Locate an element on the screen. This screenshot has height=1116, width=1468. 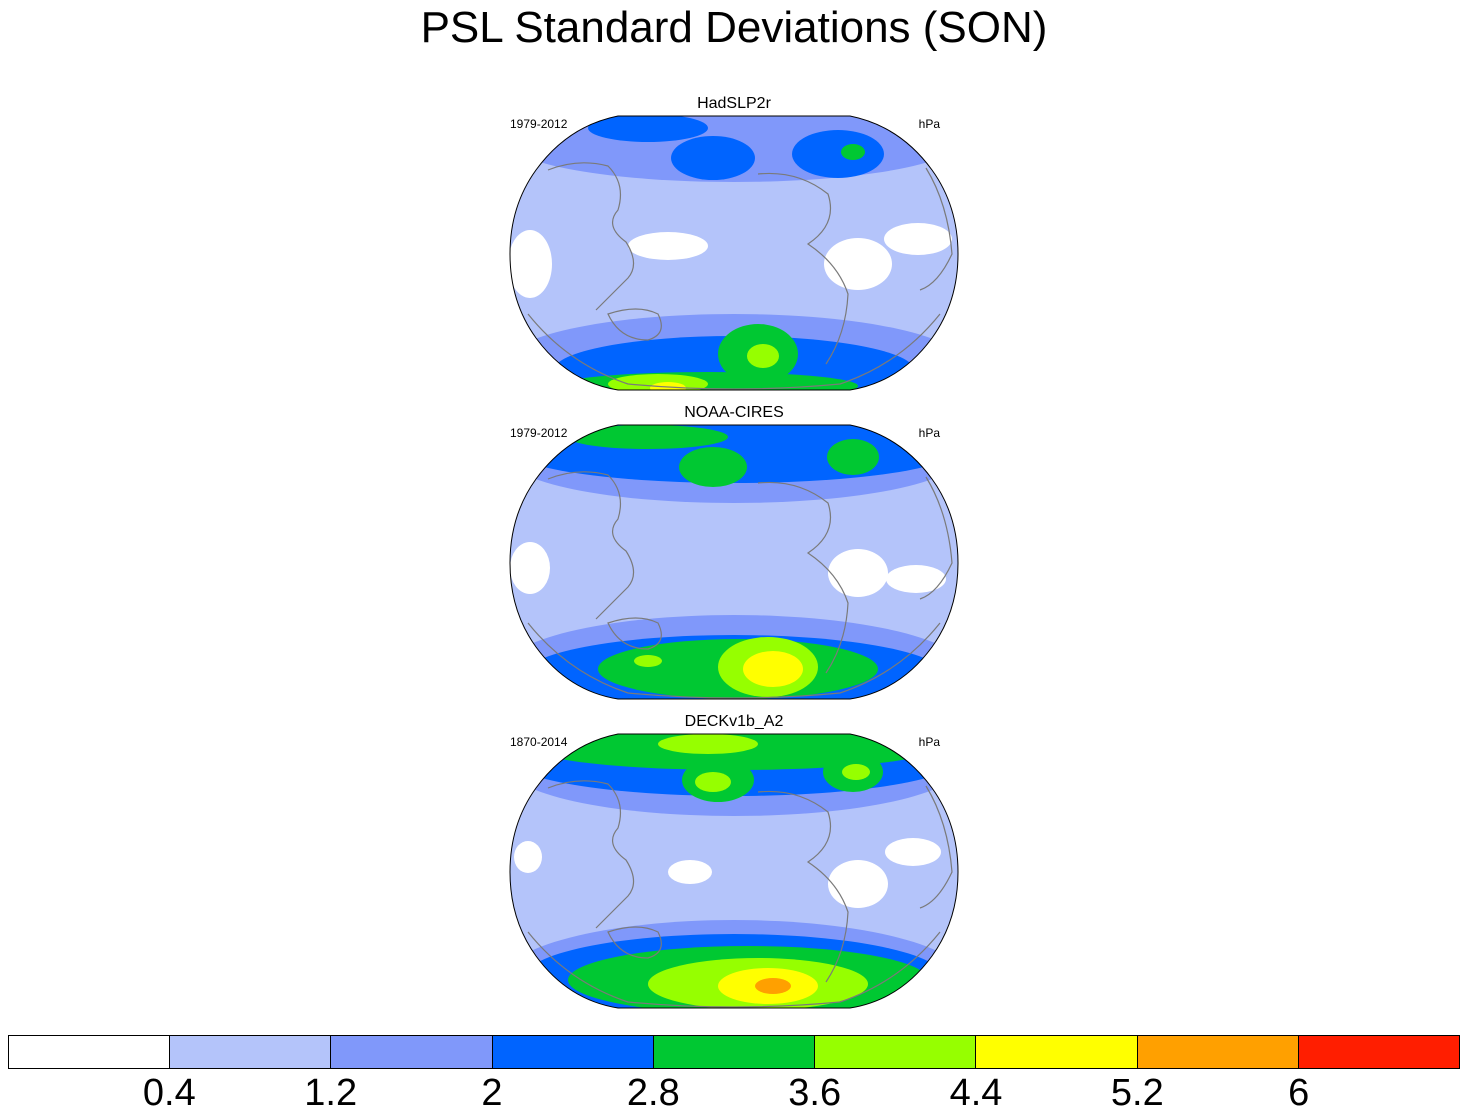
panel-title: DECKv1b_A2 is located at coordinates (734, 721).